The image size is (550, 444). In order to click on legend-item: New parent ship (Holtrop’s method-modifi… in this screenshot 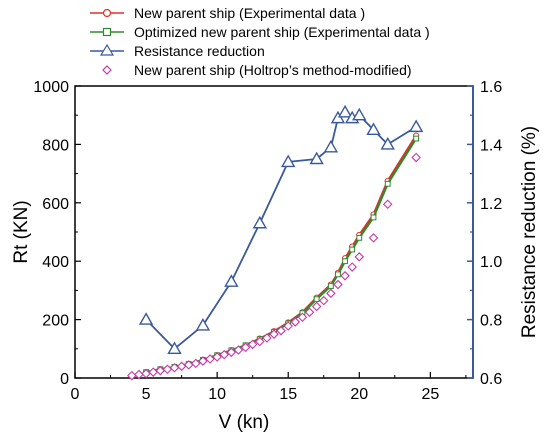, I will do `click(257, 70)`.